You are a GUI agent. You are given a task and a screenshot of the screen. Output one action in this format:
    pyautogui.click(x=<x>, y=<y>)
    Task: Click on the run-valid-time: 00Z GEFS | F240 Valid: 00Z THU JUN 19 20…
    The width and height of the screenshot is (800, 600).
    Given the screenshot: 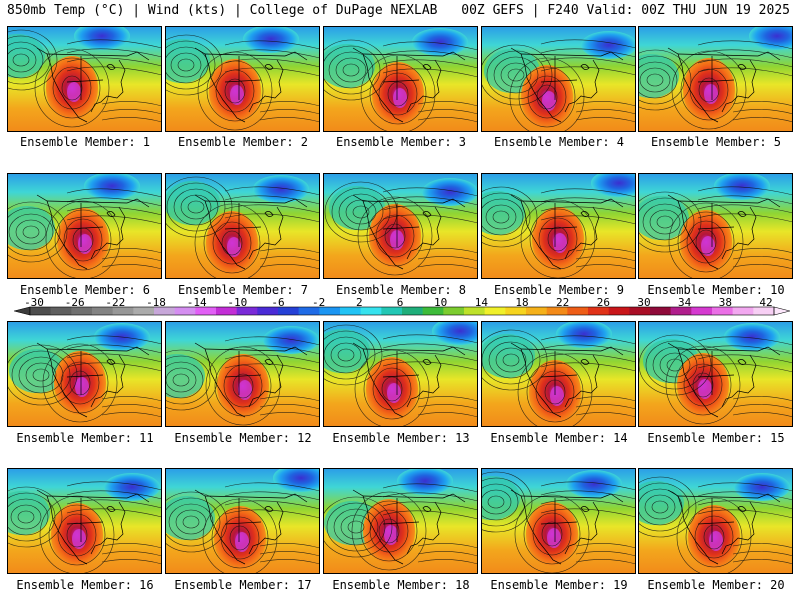 What is the action you would take?
    pyautogui.click(x=625, y=10)
    